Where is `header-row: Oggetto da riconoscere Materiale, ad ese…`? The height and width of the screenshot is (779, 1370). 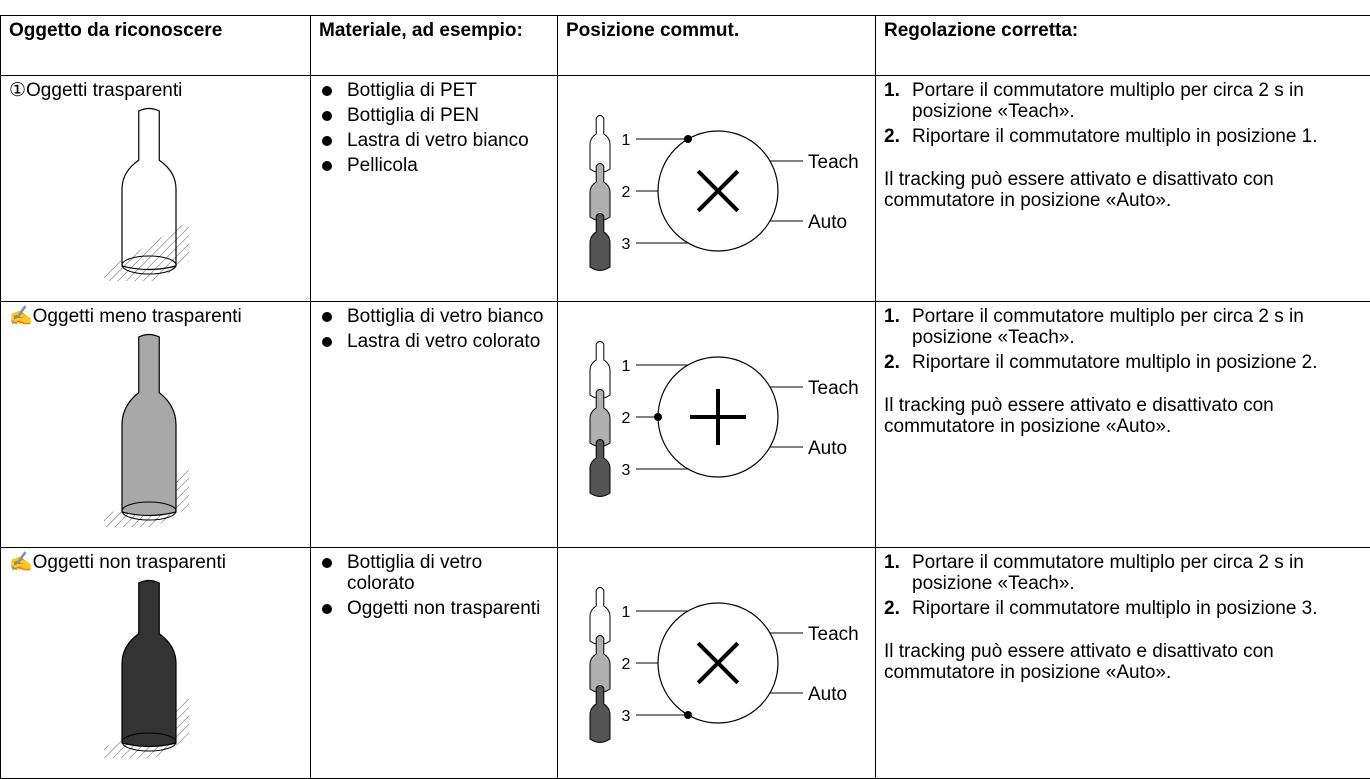 header-row: Oggetto da riconoscere Materiale, ad ese… is located at coordinates (685, 46).